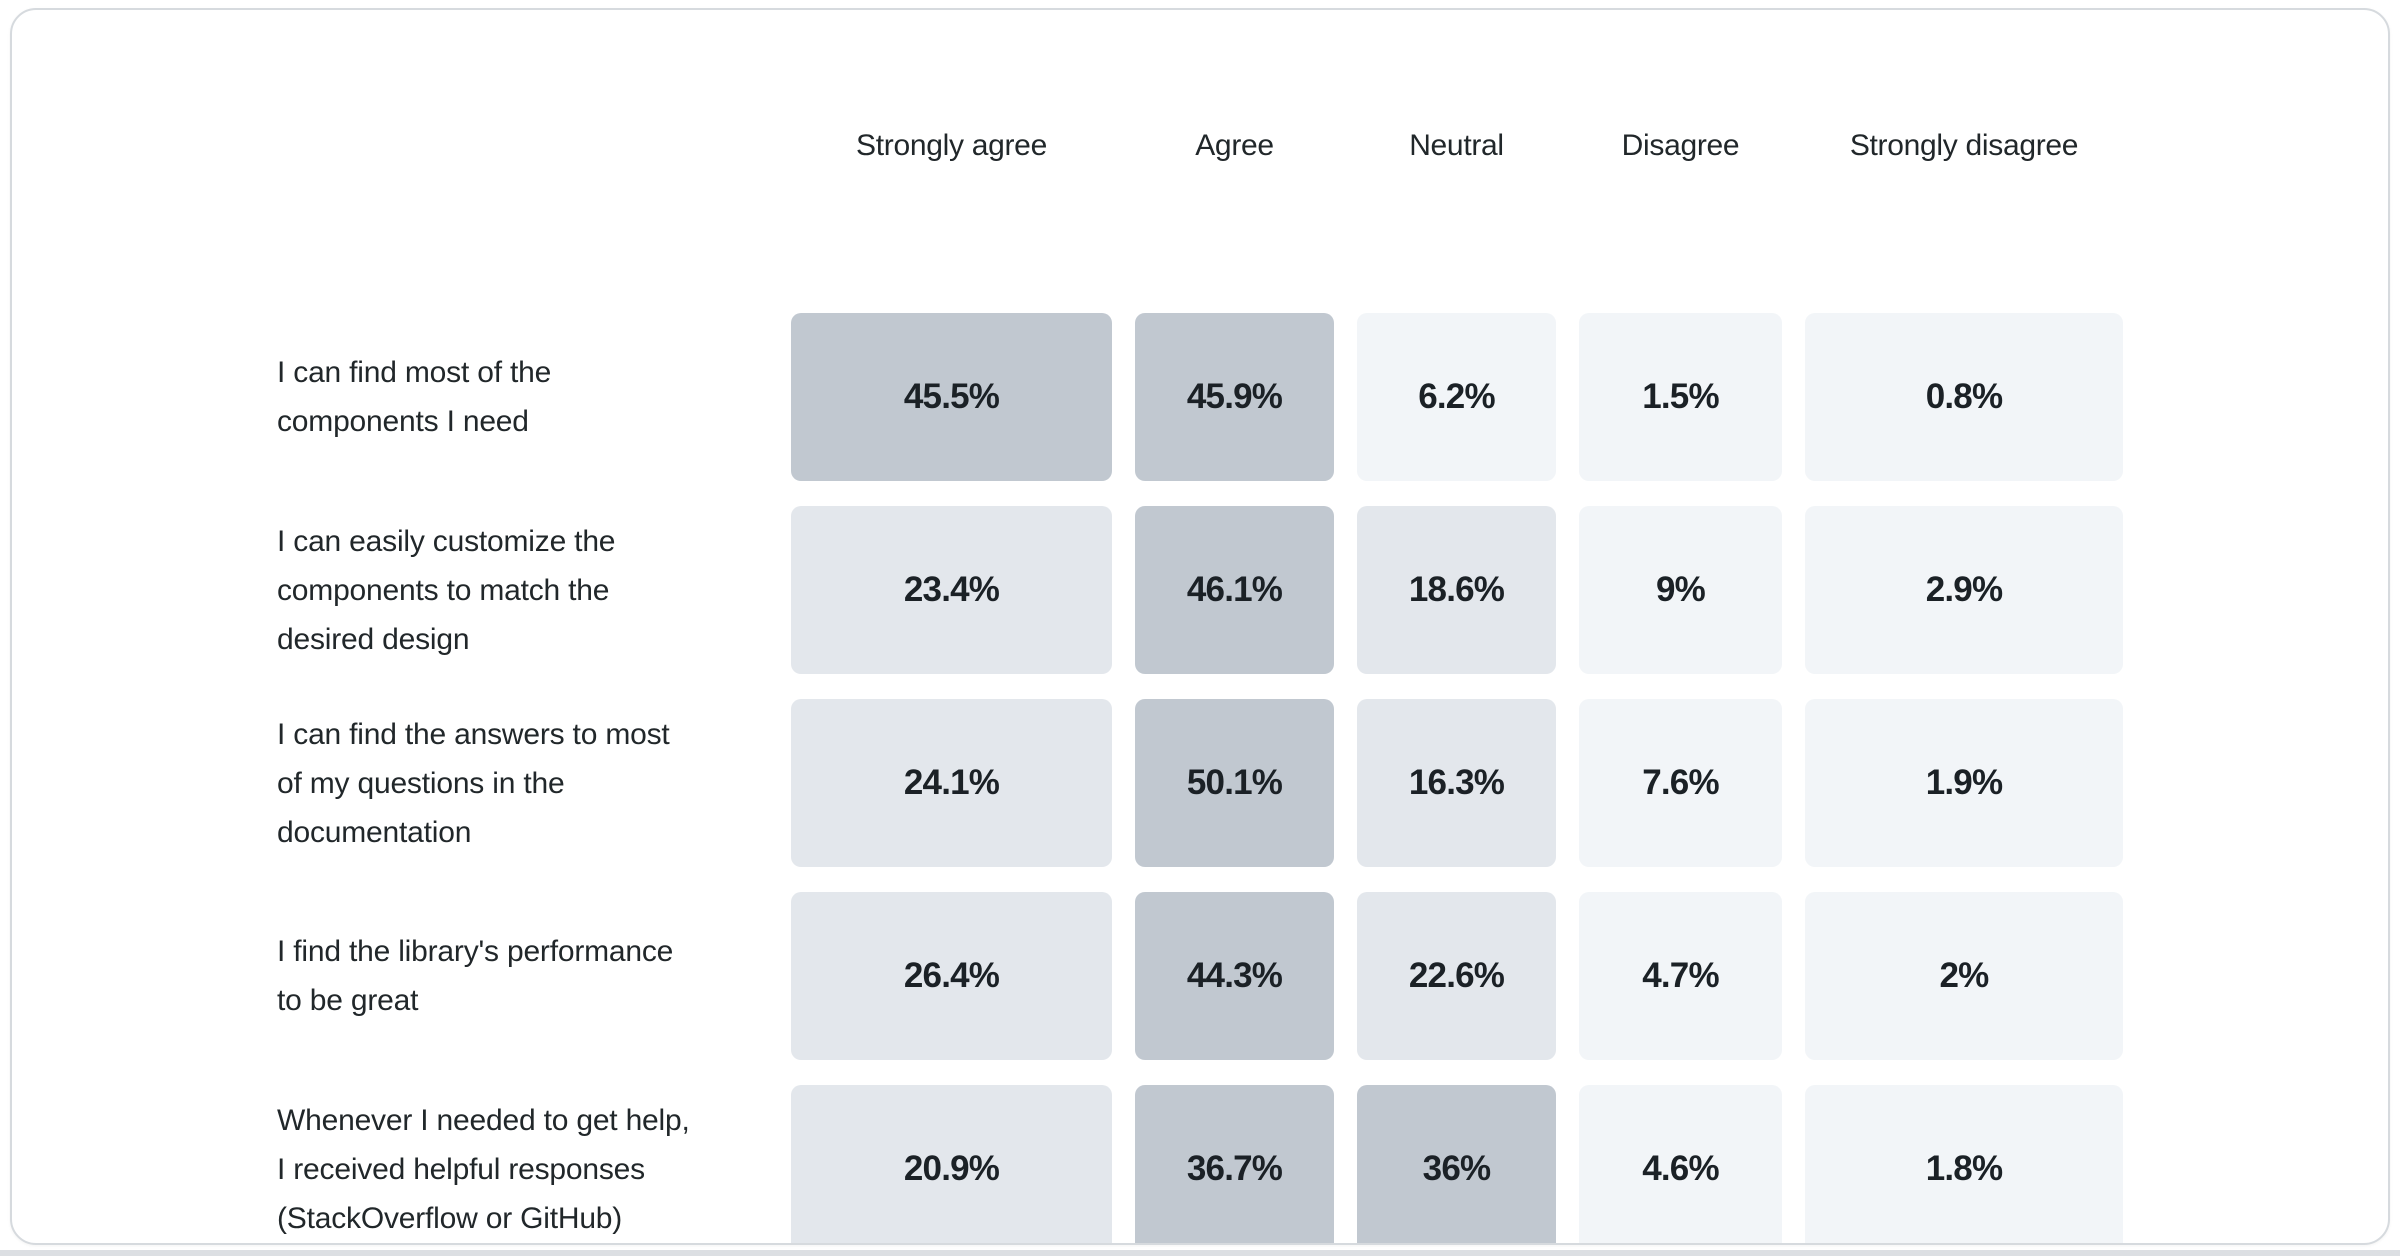  Describe the element at coordinates (1456, 1168) in the screenshot. I see `cell-value: 36%` at that location.